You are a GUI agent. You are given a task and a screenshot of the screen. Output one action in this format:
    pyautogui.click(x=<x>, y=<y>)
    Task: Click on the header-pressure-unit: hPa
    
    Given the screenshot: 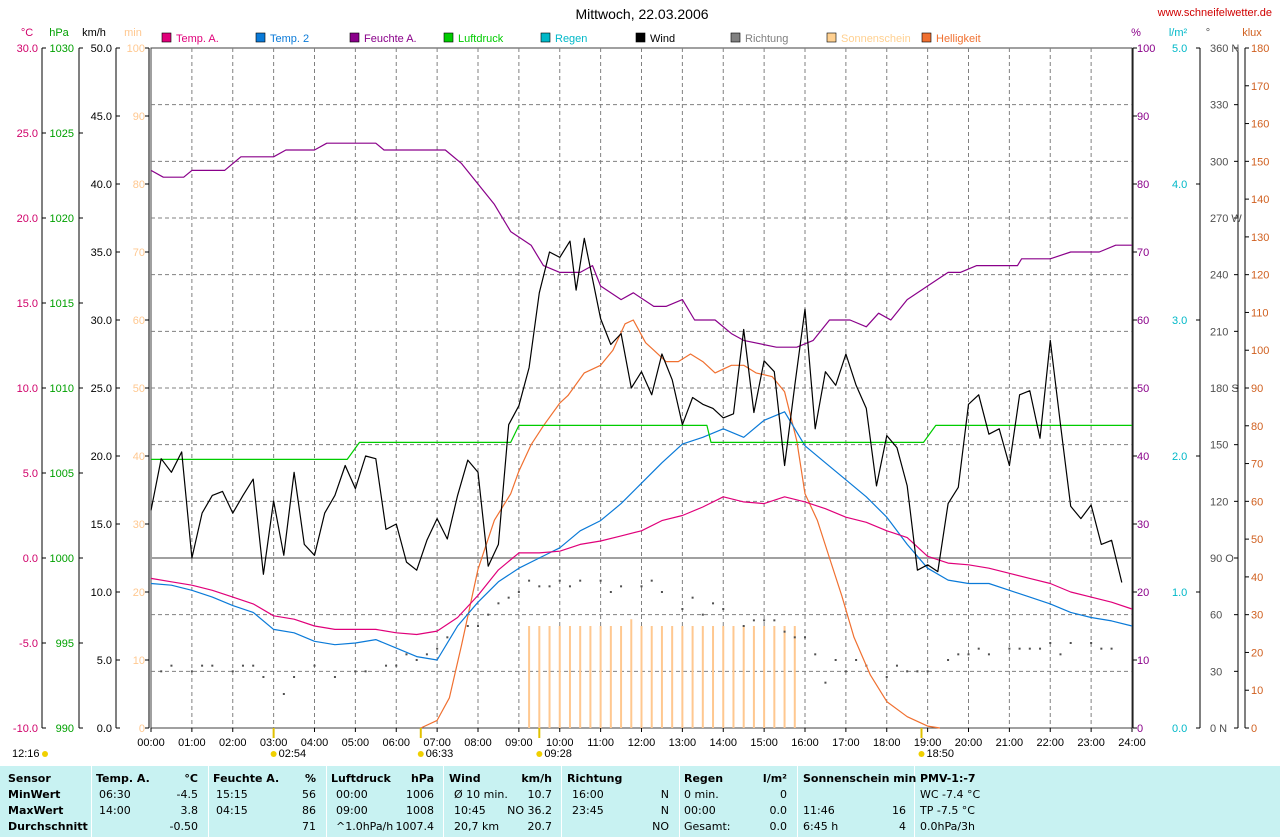 What is the action you would take?
    pyautogui.click(x=422, y=778)
    